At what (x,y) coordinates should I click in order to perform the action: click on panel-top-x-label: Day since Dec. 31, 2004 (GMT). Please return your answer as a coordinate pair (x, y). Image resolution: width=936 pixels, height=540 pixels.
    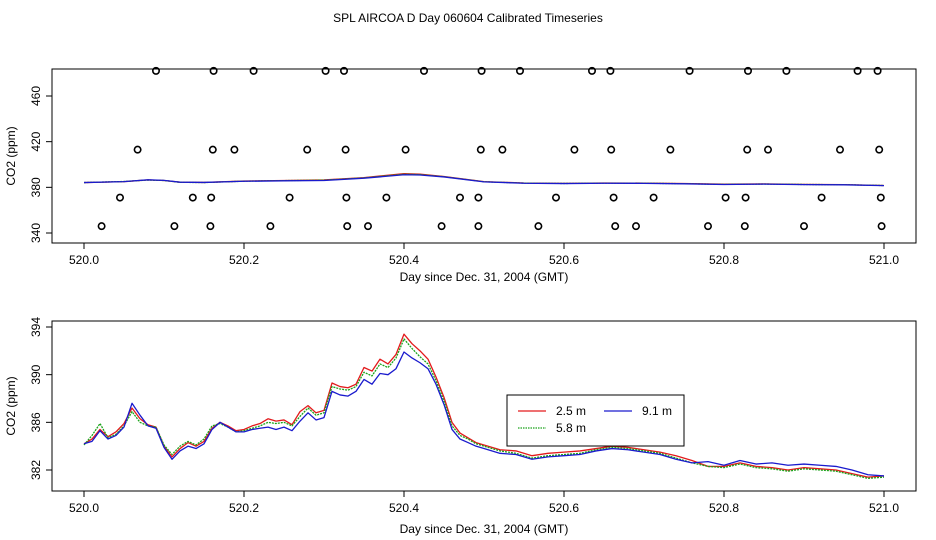
    Looking at the image, I should click on (484, 277).